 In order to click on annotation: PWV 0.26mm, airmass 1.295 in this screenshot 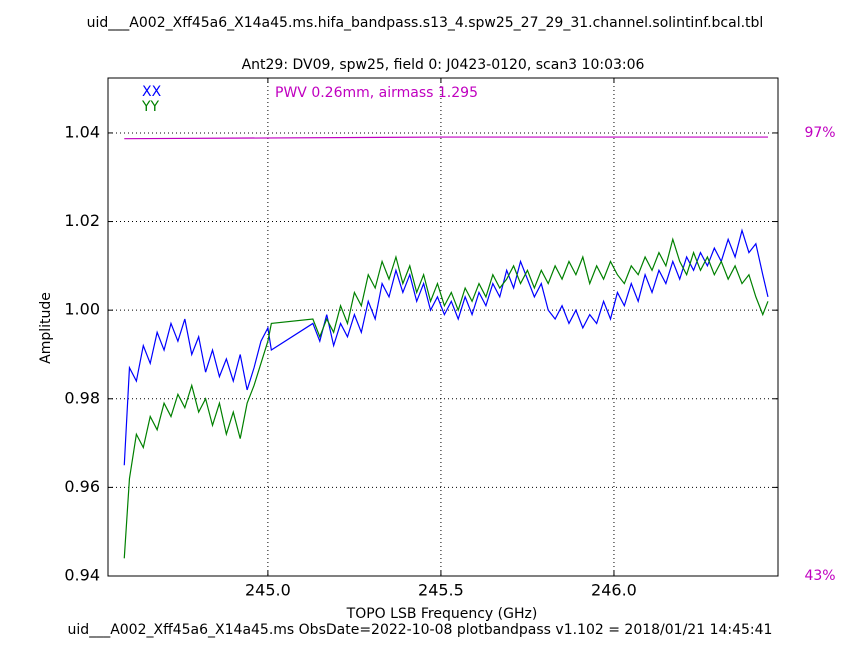, I will do `click(376, 93)`.